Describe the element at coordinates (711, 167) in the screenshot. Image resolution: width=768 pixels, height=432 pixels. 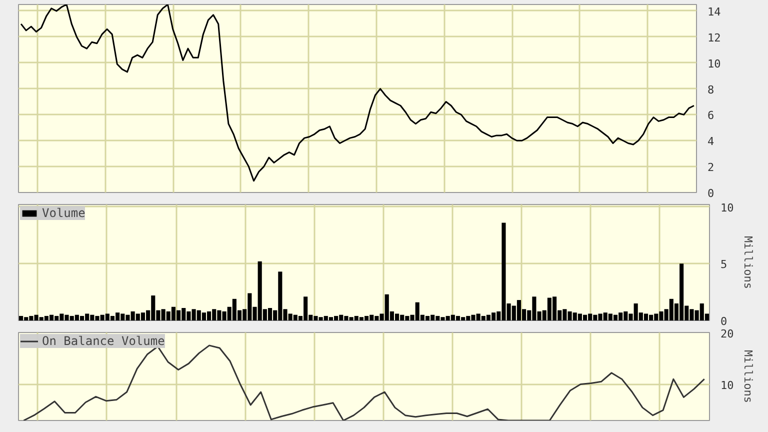
I see `y-tick-label: 2` at that location.